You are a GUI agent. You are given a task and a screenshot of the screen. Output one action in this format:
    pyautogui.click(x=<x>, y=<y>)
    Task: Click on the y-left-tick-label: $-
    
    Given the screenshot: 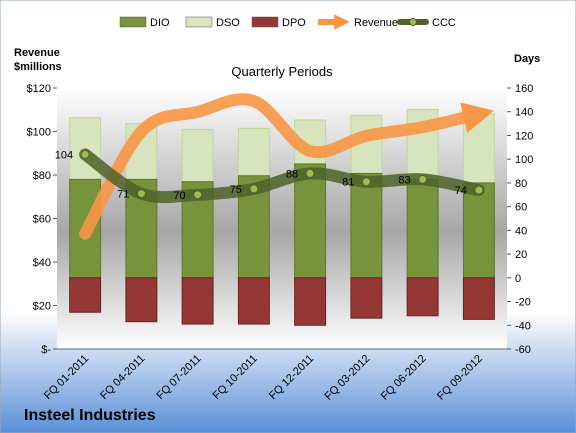 What is the action you would take?
    pyautogui.click(x=46, y=350)
    